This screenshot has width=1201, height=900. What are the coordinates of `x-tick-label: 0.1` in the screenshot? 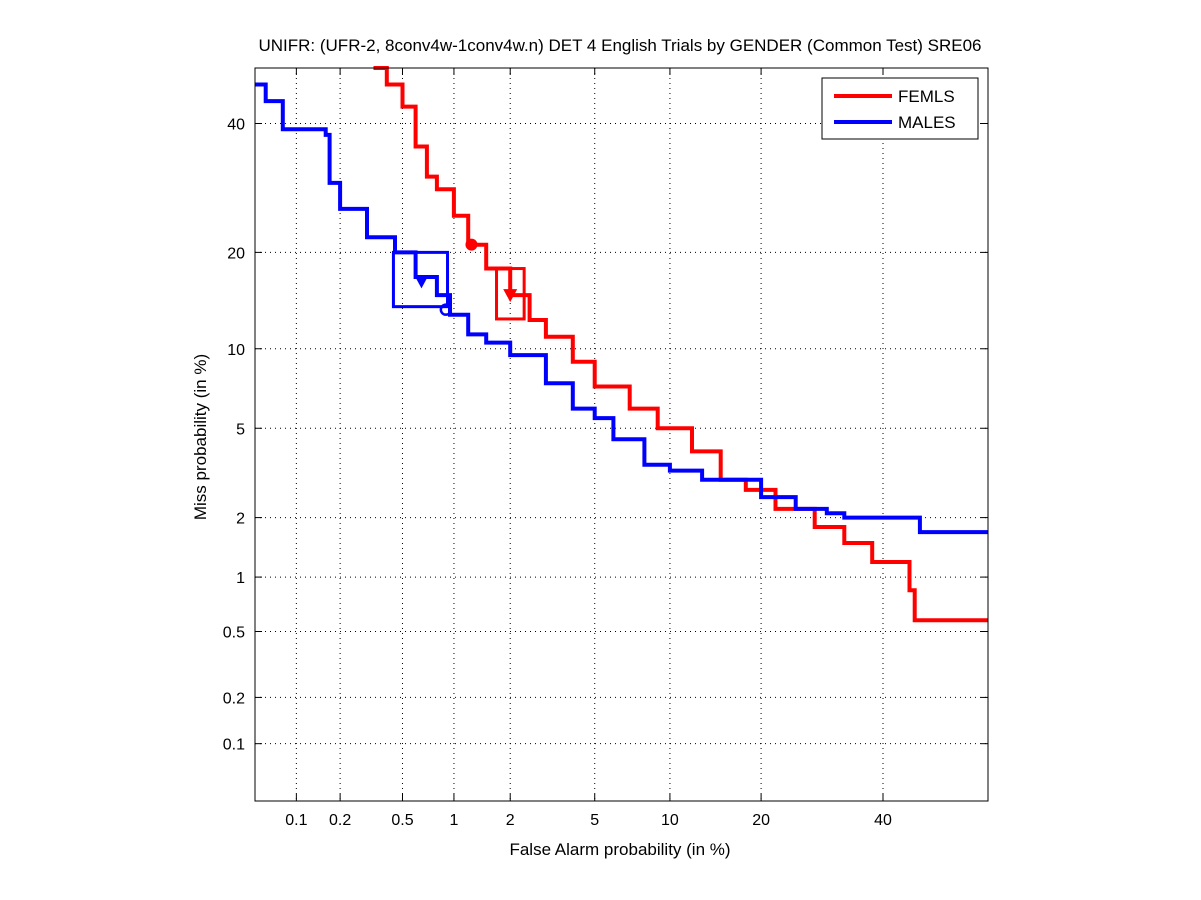 It's located at (296, 820).